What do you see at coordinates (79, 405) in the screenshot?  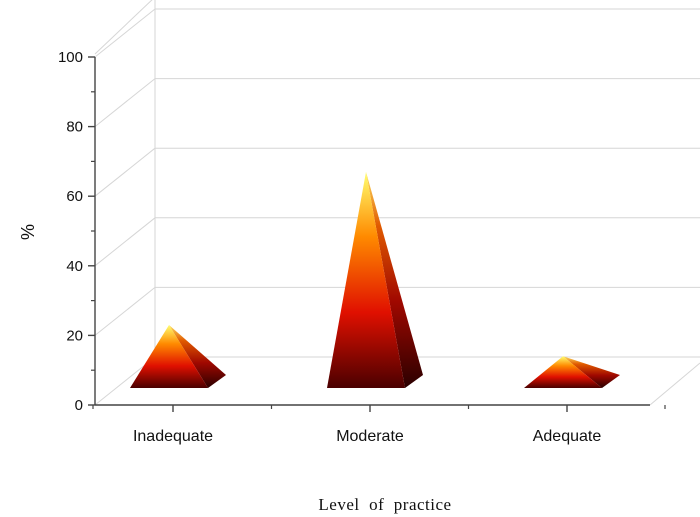 I see `y-tick-label: 0` at bounding box center [79, 405].